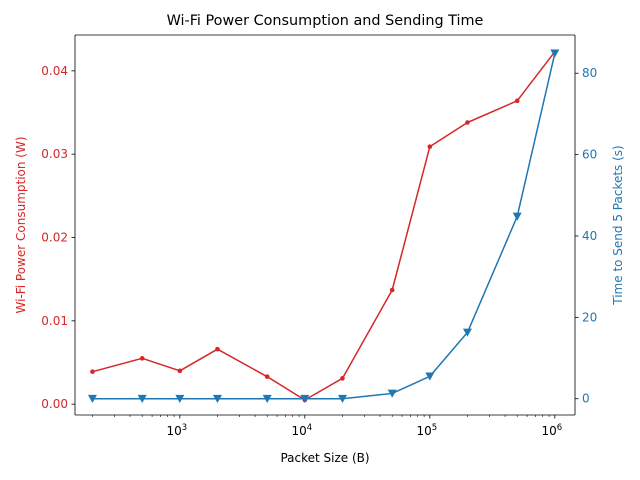 Image resolution: width=640 pixels, height=480 pixels. What do you see at coordinates (618, 225) in the screenshot?
I see `y-right-axis-label: Time to Send 5 Packets (s)` at bounding box center [618, 225].